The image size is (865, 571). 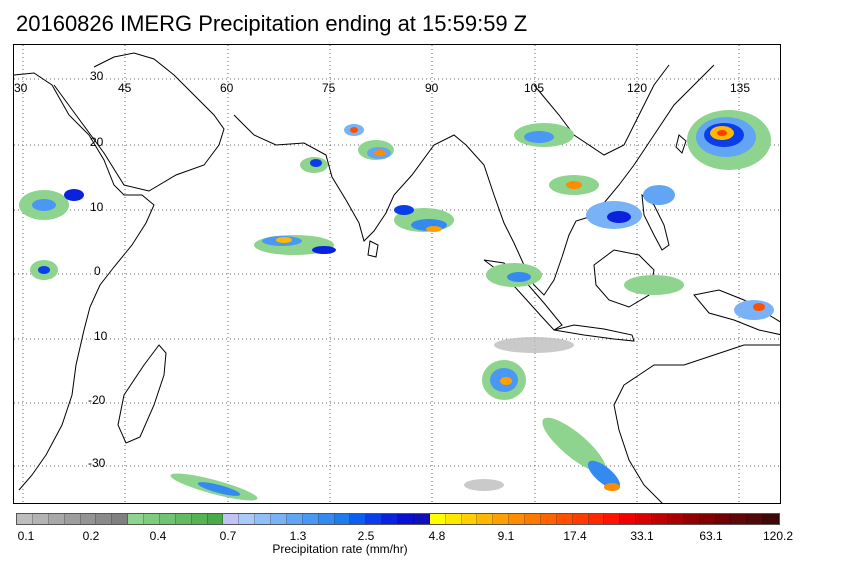 What do you see at coordinates (26, 536) in the screenshot?
I see `colorbar-tick-0.1: 0.1` at bounding box center [26, 536].